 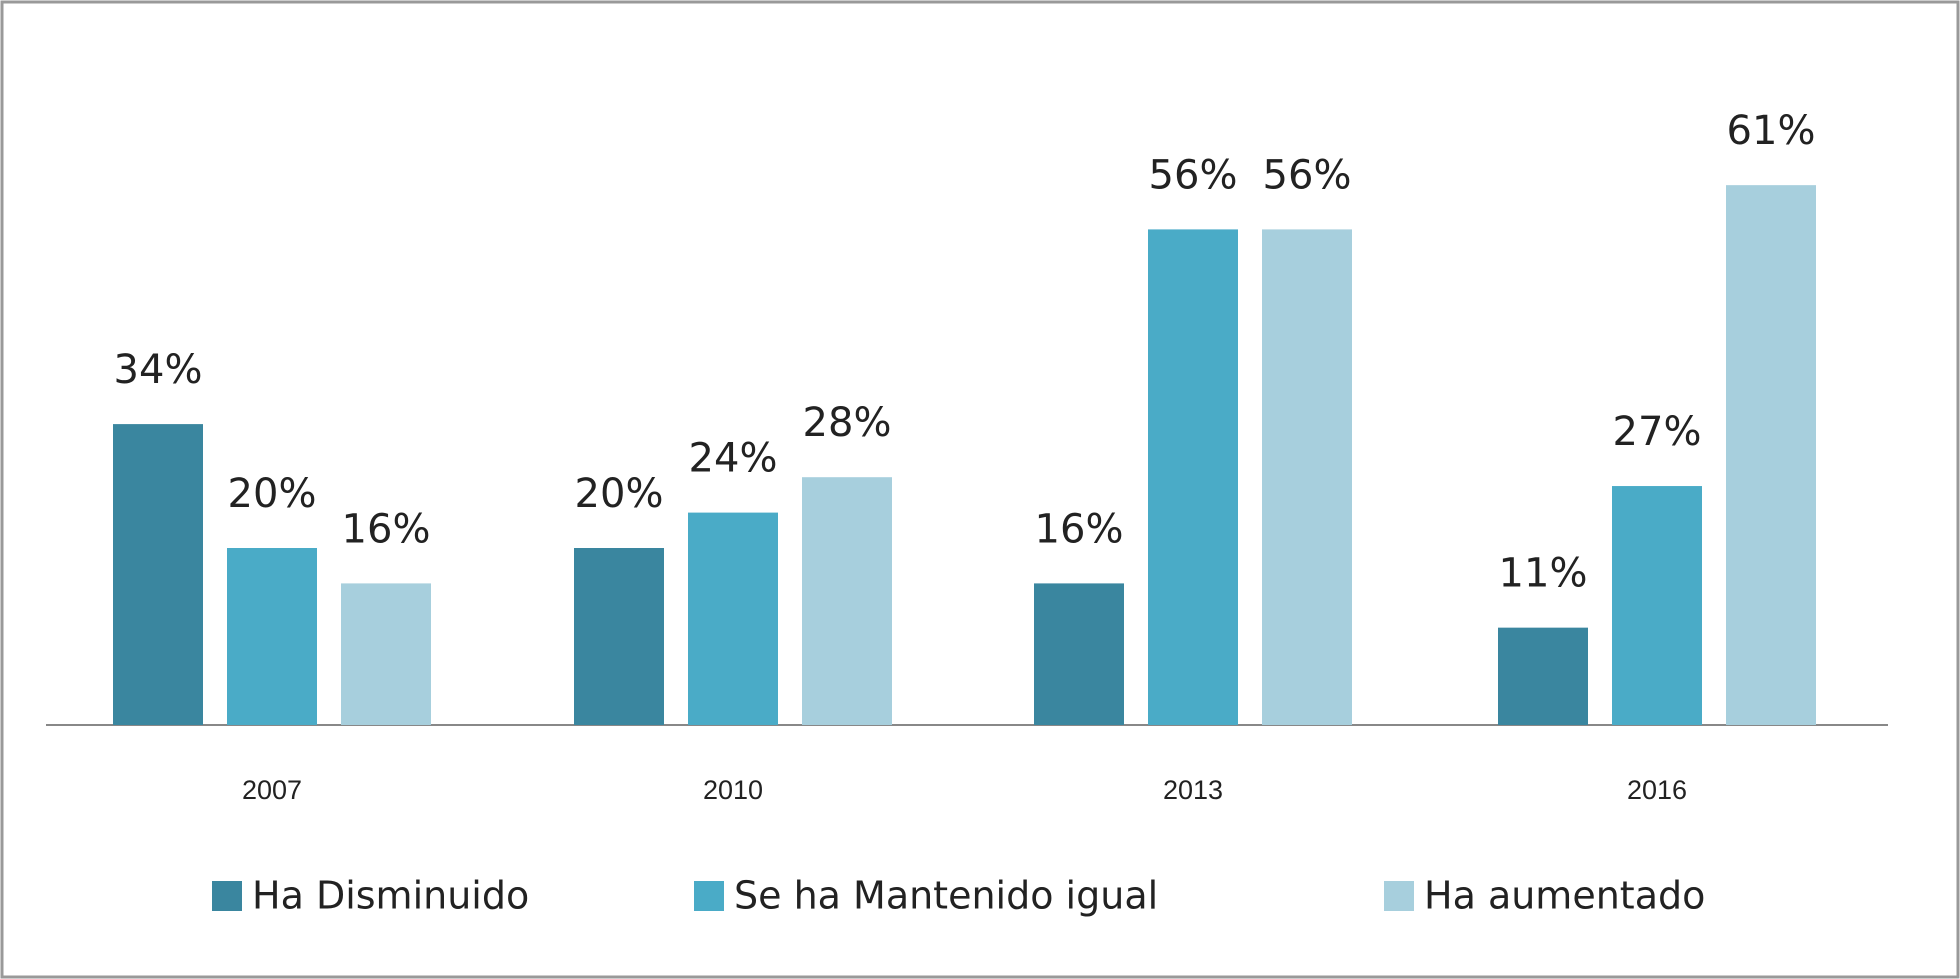 What do you see at coordinates (733, 459) in the screenshot?
I see `value-label: 24%` at bounding box center [733, 459].